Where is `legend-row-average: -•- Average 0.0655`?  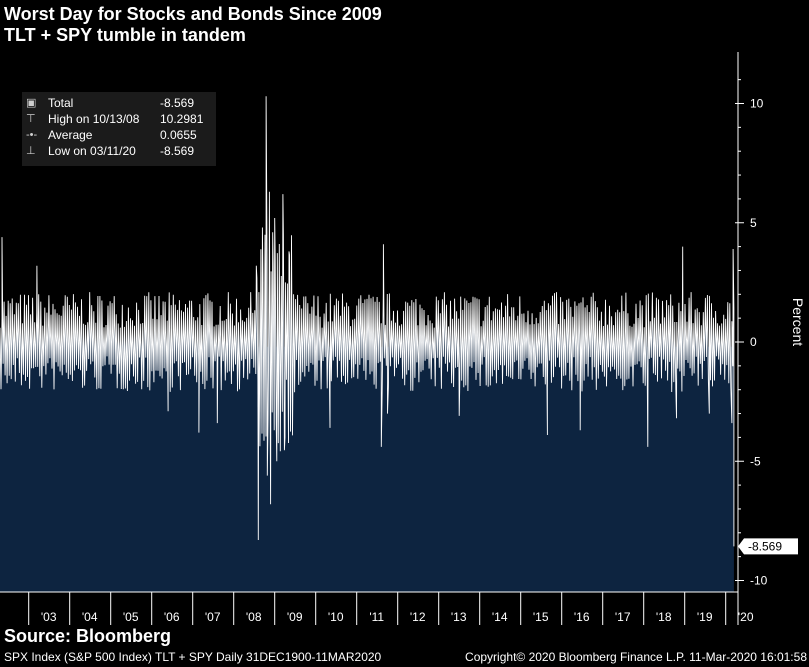 legend-row-average: -•- Average 0.0655 is located at coordinates (121, 135).